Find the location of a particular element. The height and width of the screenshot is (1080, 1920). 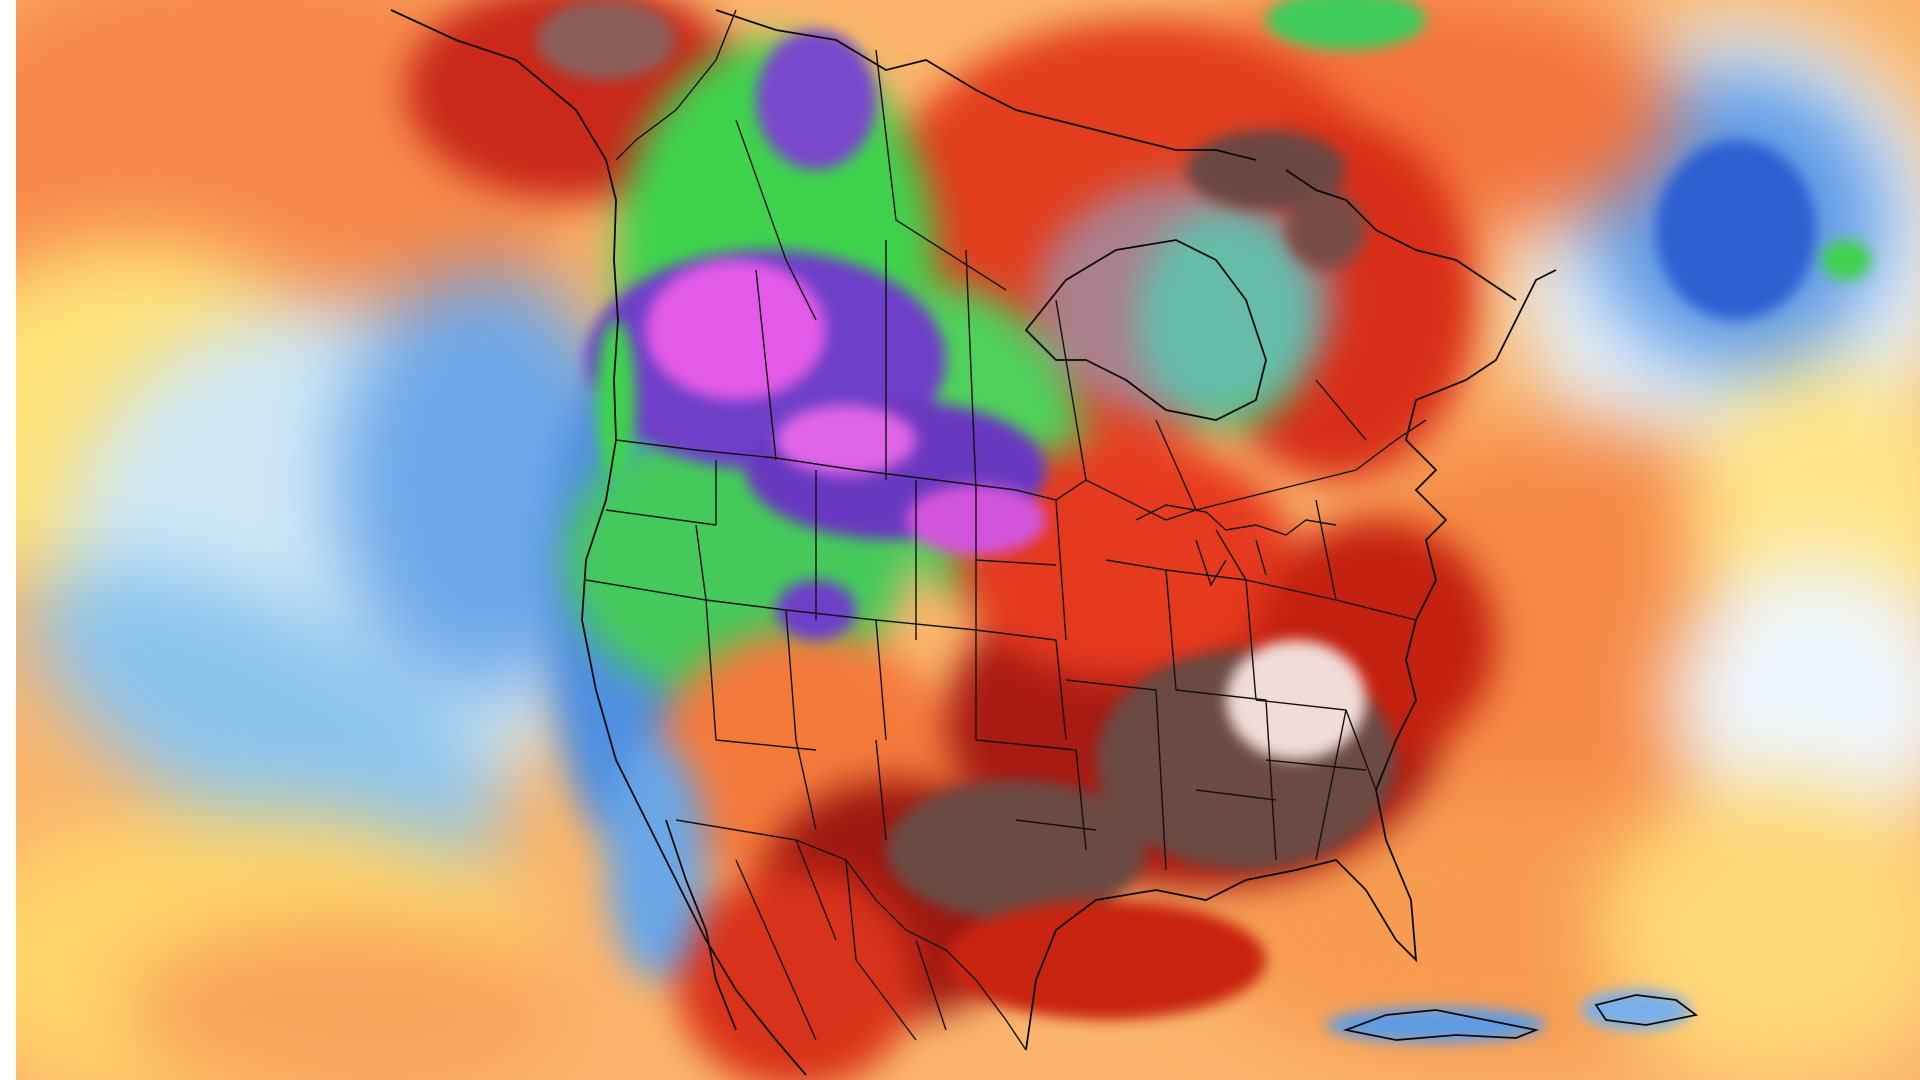

pacific-blue-band is located at coordinates (266, 720).